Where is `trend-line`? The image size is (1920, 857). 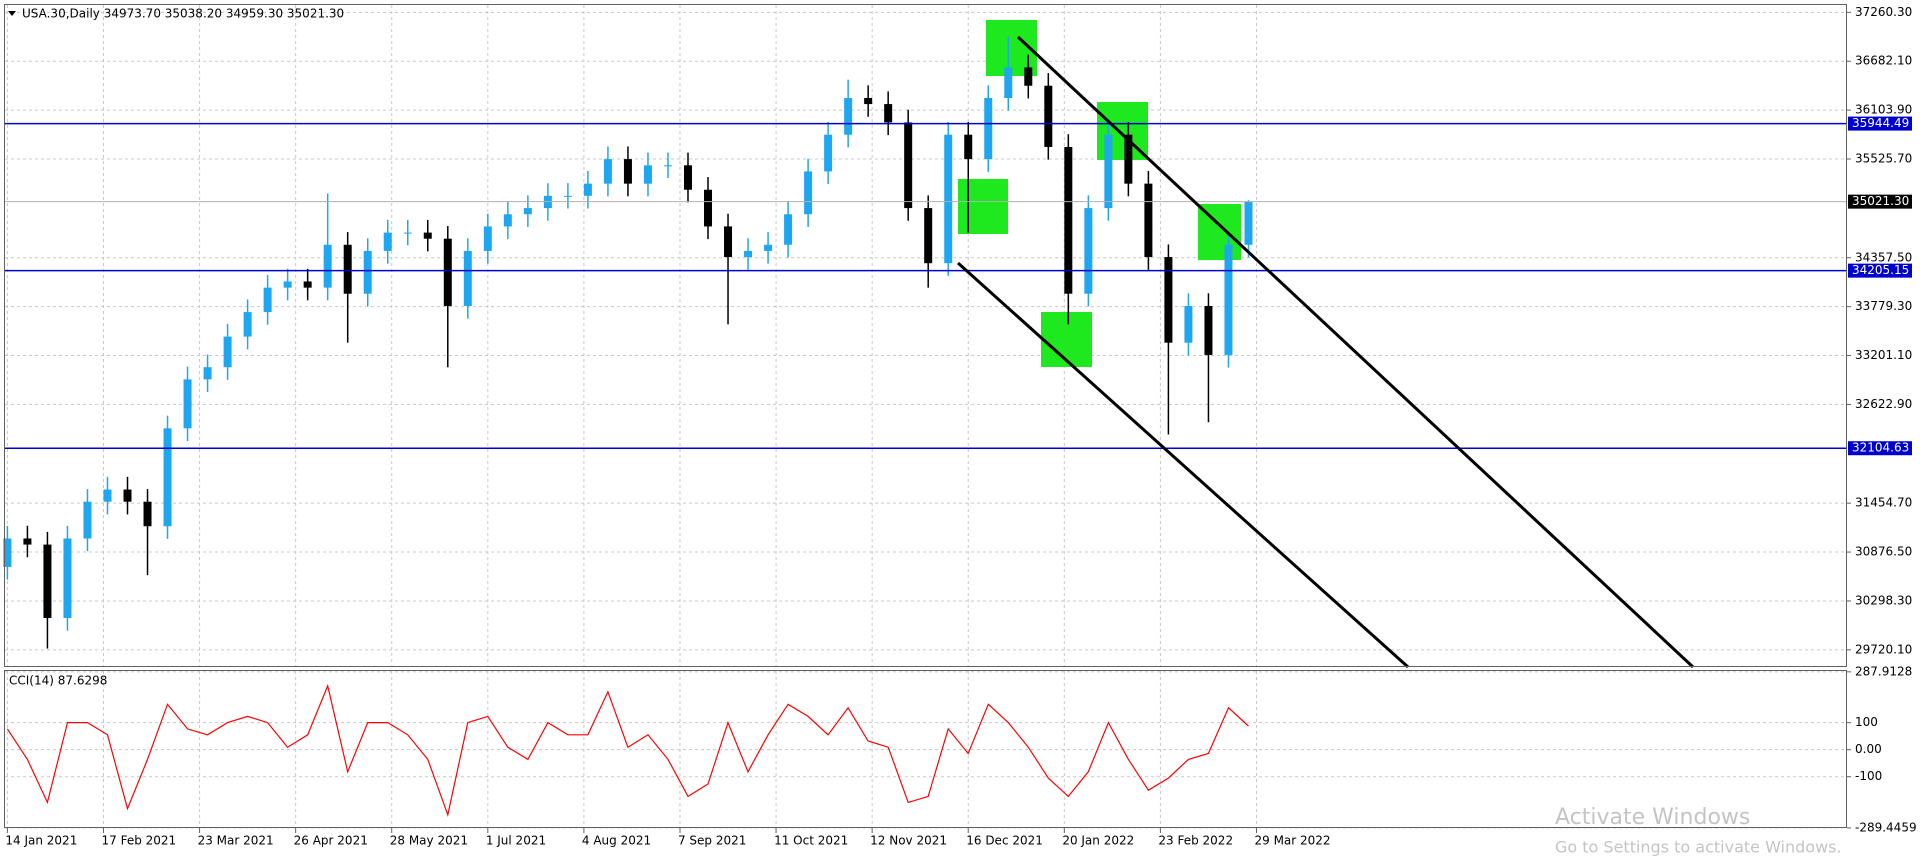 trend-line is located at coordinates (1183, 465).